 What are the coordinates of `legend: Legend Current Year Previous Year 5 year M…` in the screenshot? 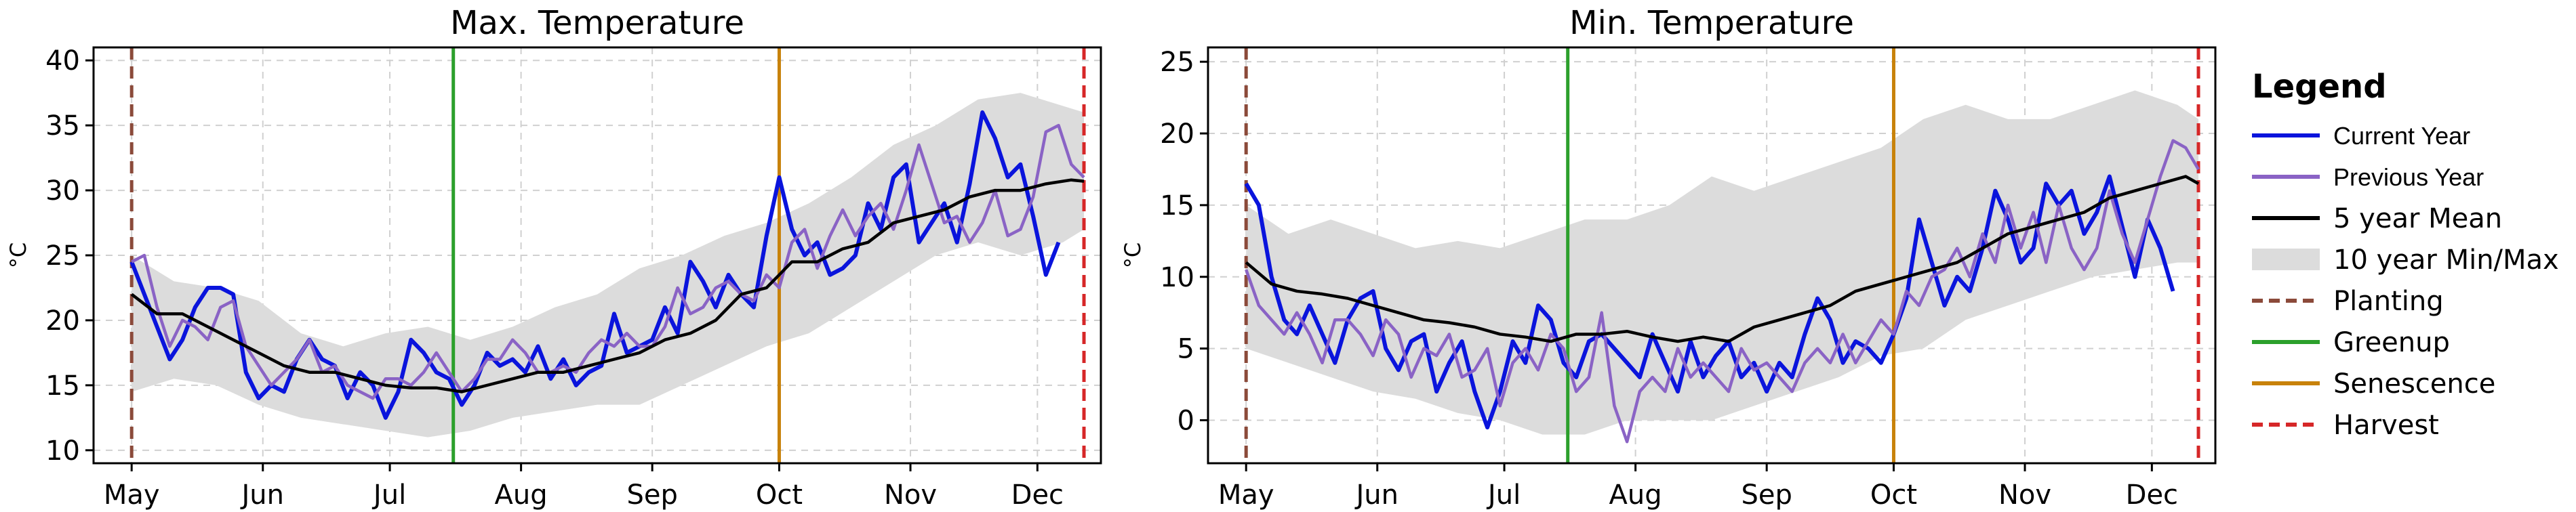 It's located at (2399, 250).